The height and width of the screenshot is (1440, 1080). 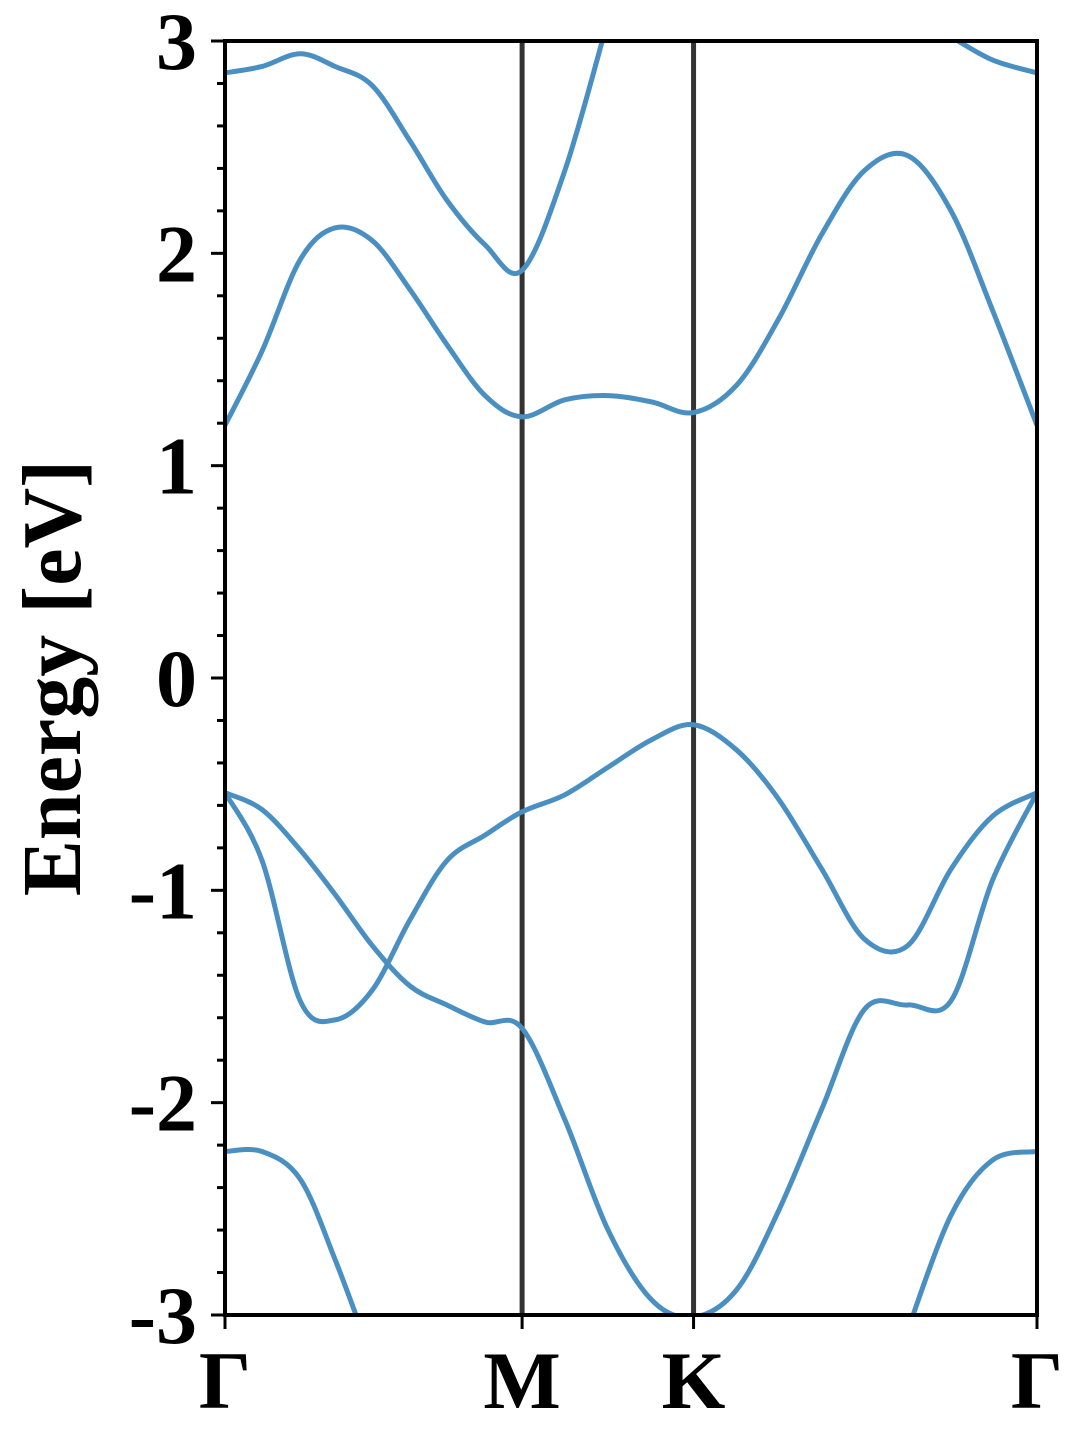 I want to click on y-axis-label: Energy [eV], so click(x=52, y=678).